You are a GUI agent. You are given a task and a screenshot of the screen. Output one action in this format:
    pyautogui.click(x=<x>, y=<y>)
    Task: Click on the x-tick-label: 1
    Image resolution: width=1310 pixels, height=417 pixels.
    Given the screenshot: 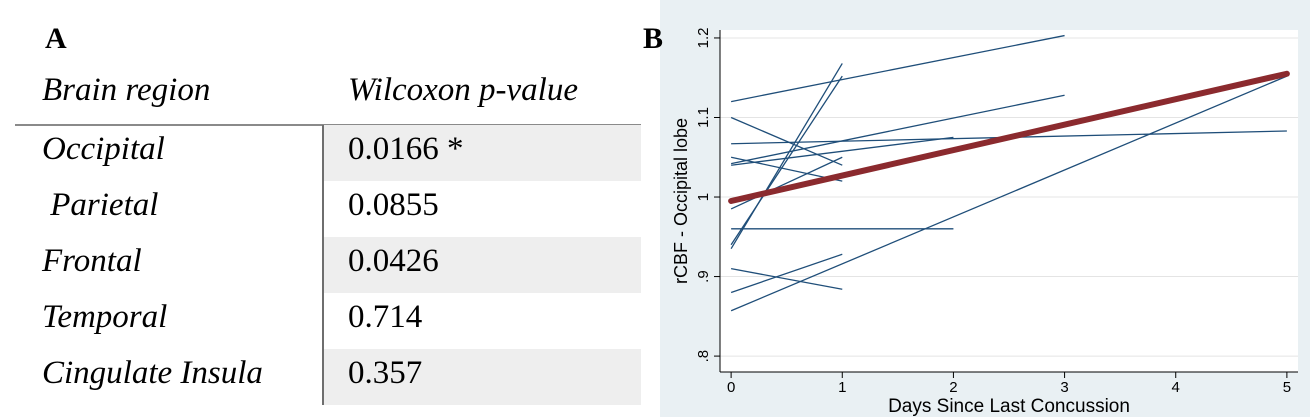 What is the action you would take?
    pyautogui.click(x=842, y=387)
    